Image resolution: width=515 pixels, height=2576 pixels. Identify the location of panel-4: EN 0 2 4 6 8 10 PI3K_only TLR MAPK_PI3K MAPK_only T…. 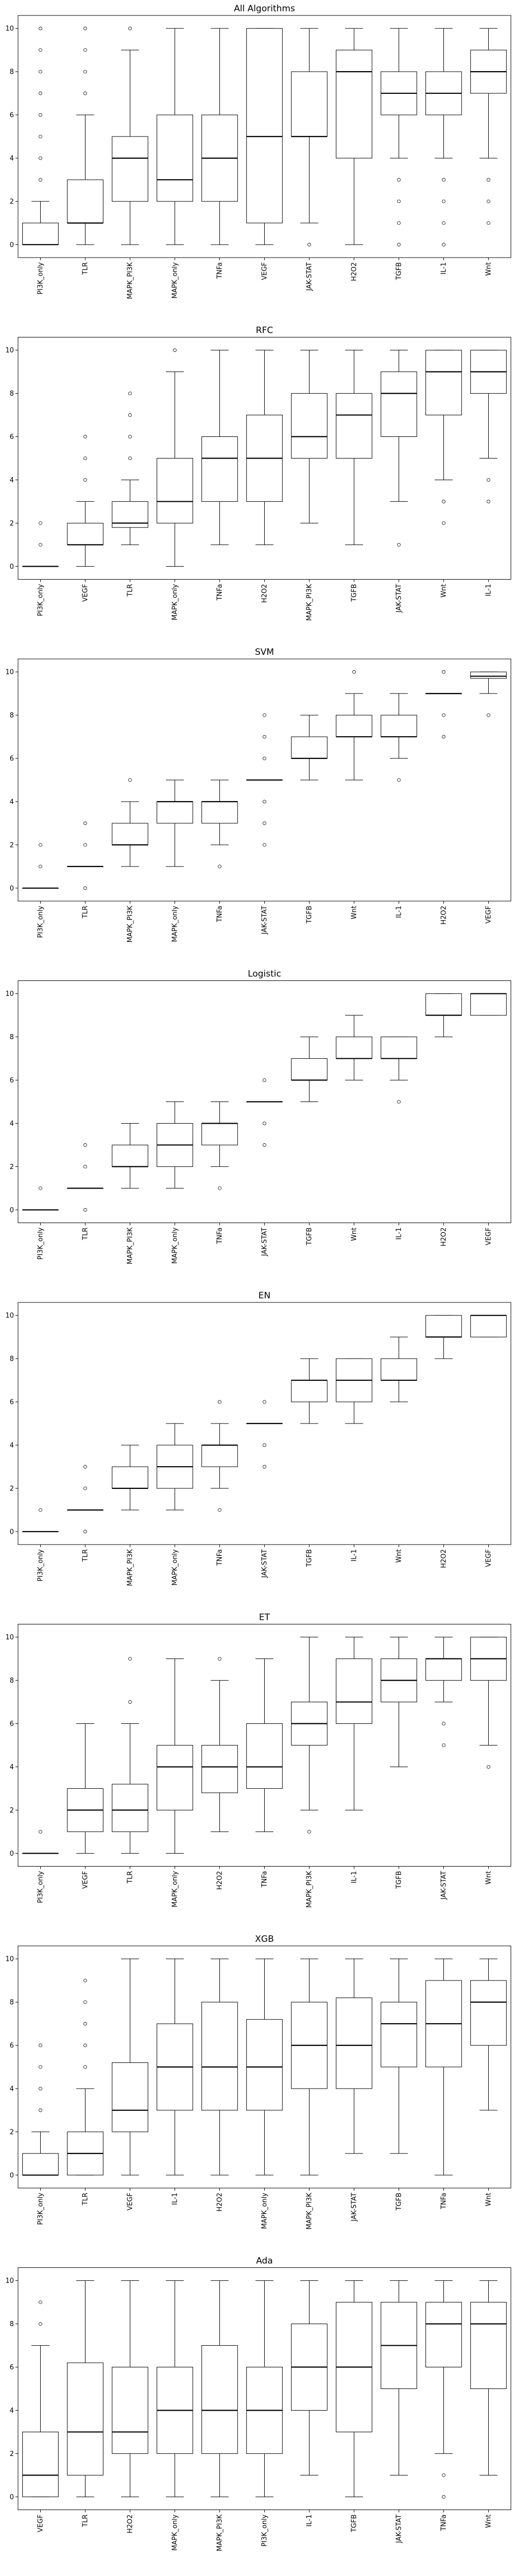
(258, 1438).